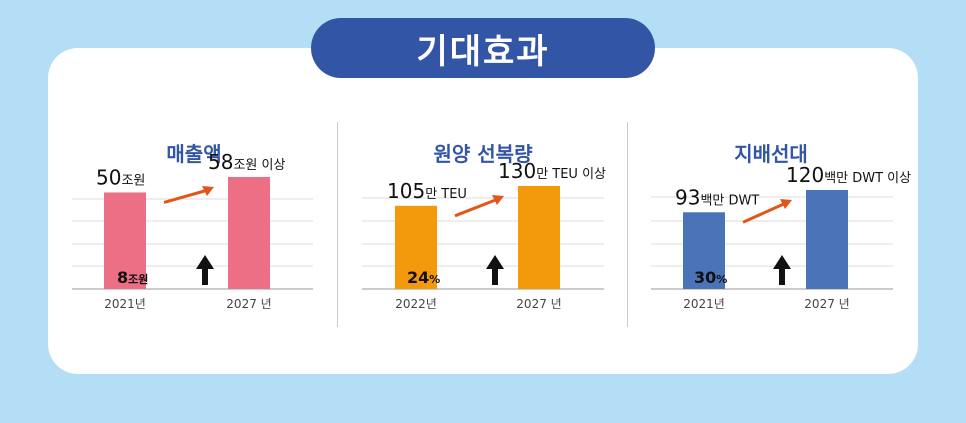 This screenshot has width=966, height=423. What do you see at coordinates (246, 162) in the screenshot?
I see `data-label-2: 58조원 이상` at bounding box center [246, 162].